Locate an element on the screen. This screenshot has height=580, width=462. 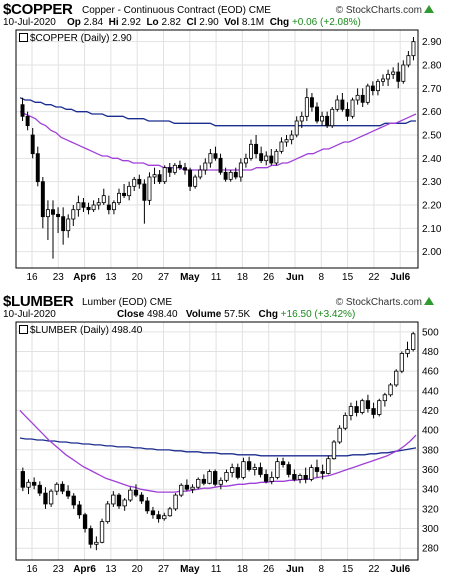
low-label: Lo is located at coordinates (152, 22).